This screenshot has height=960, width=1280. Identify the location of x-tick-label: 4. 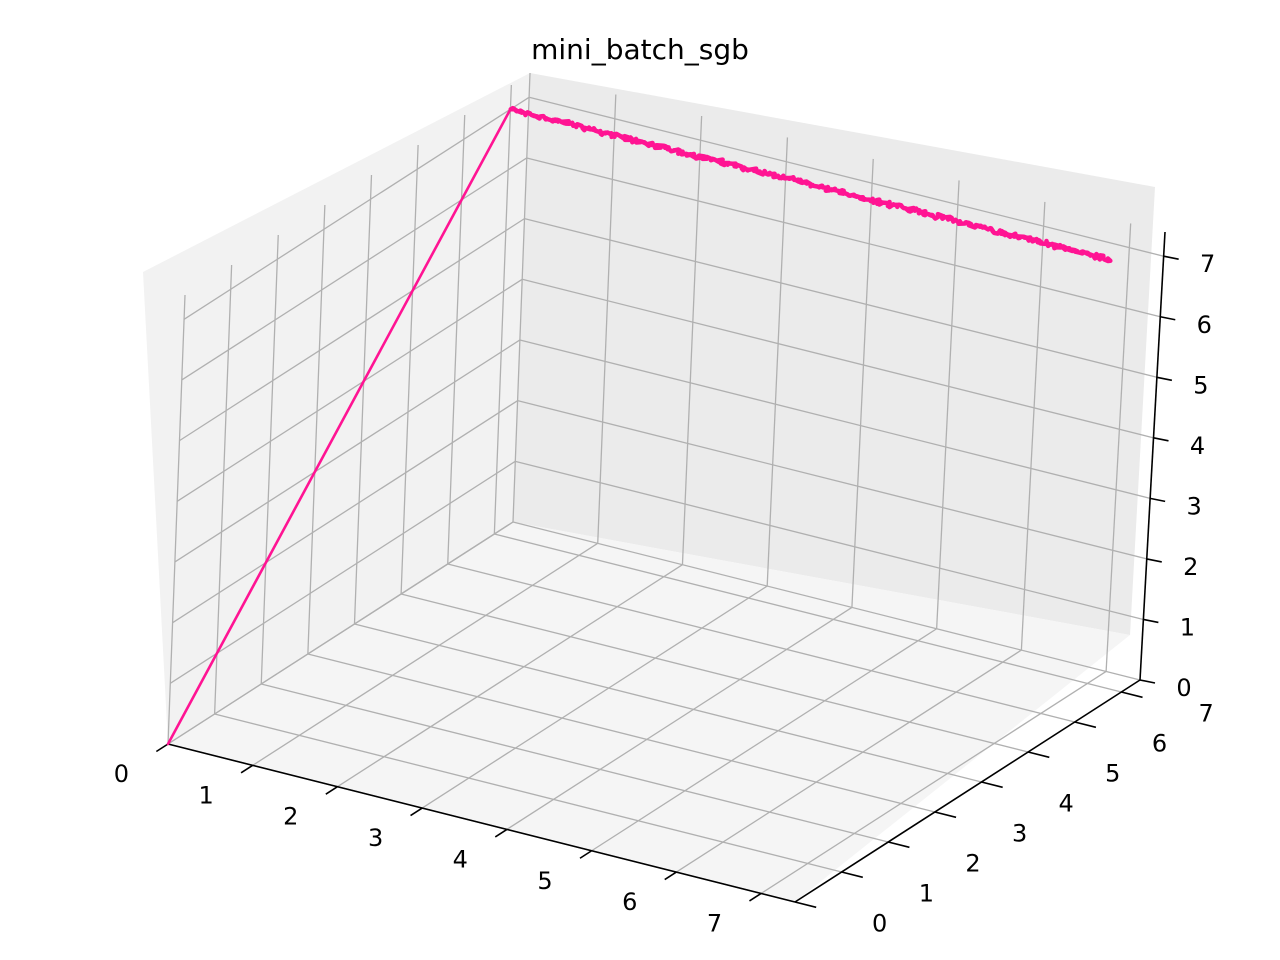
(460, 859).